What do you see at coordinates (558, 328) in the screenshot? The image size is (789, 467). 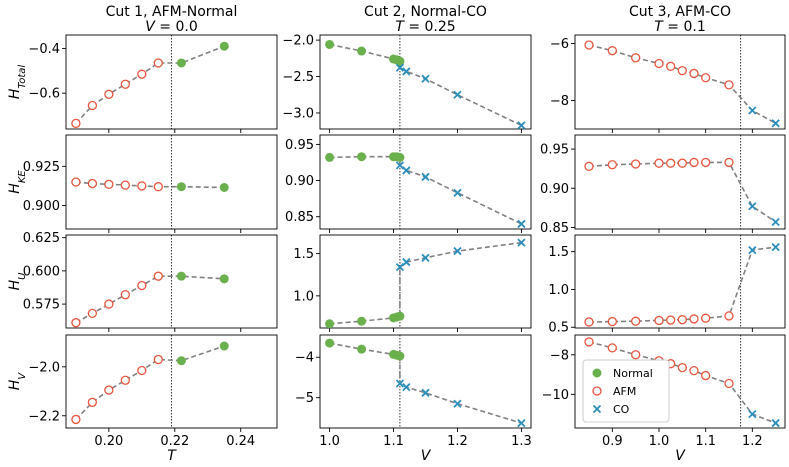 I see `y-tick-label: 0.5` at bounding box center [558, 328].